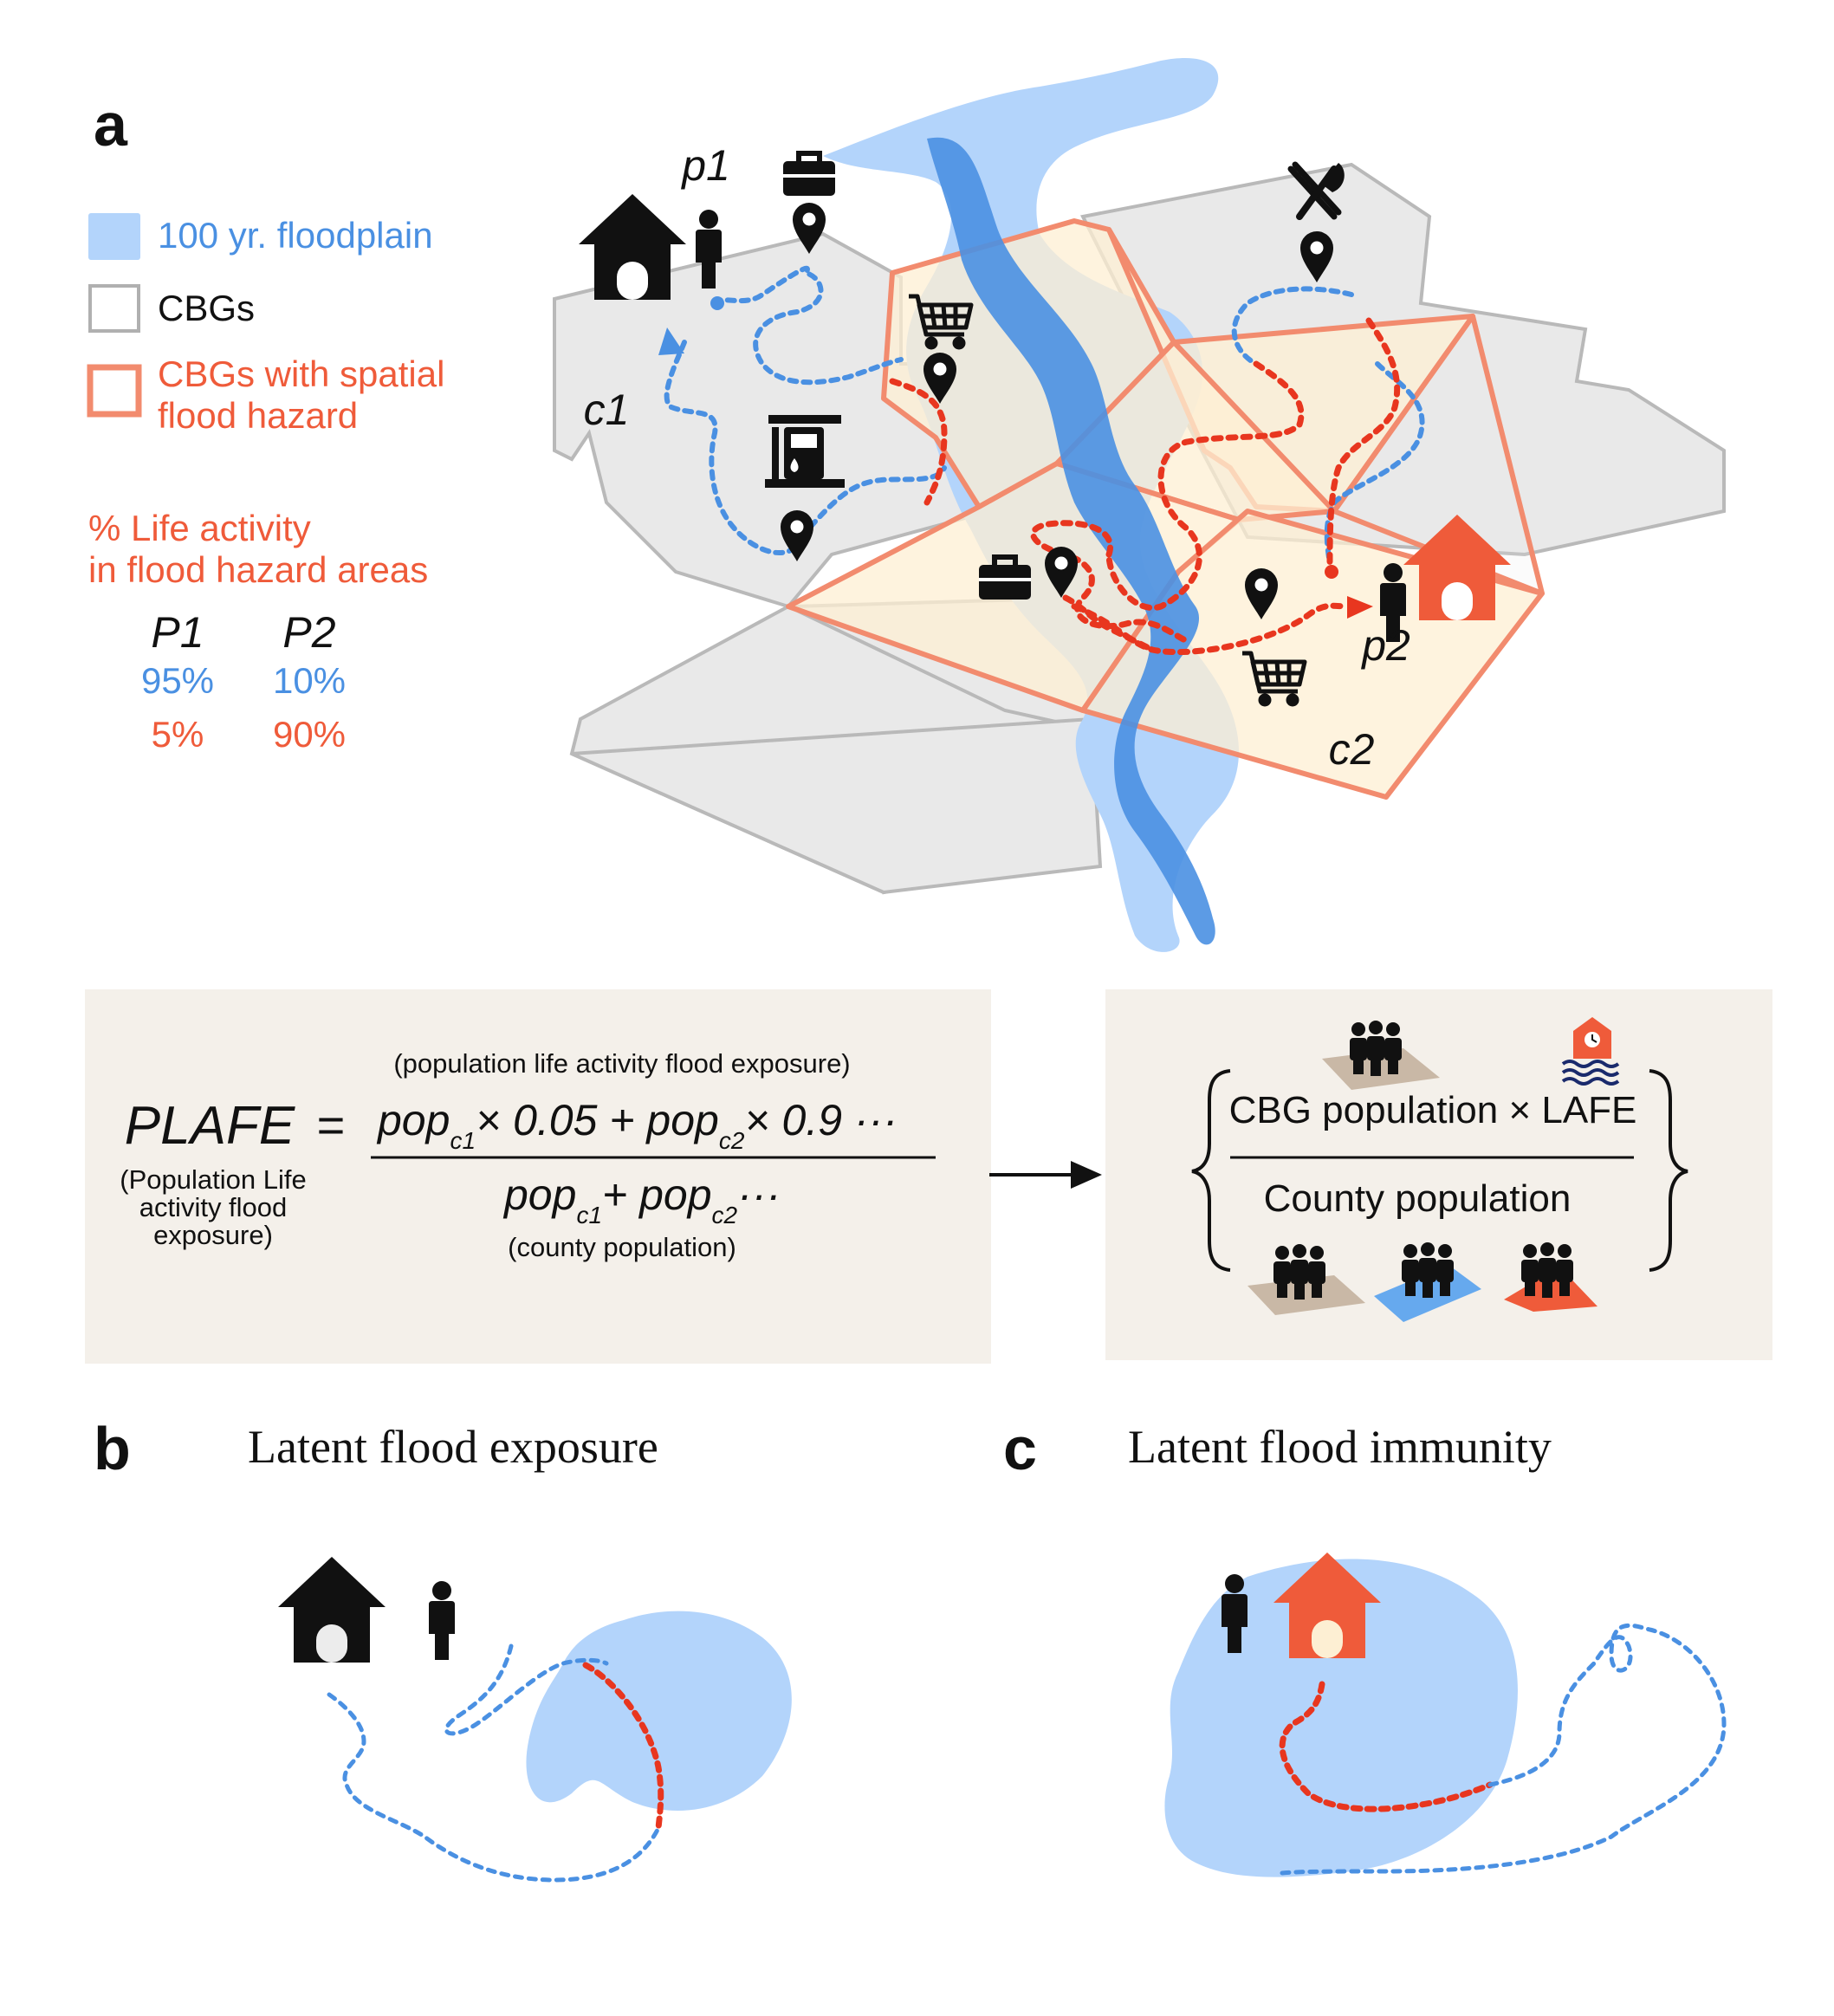  Describe the element at coordinates (258, 415) in the screenshot. I see `legend-hazard-line2: flood hazard` at that location.